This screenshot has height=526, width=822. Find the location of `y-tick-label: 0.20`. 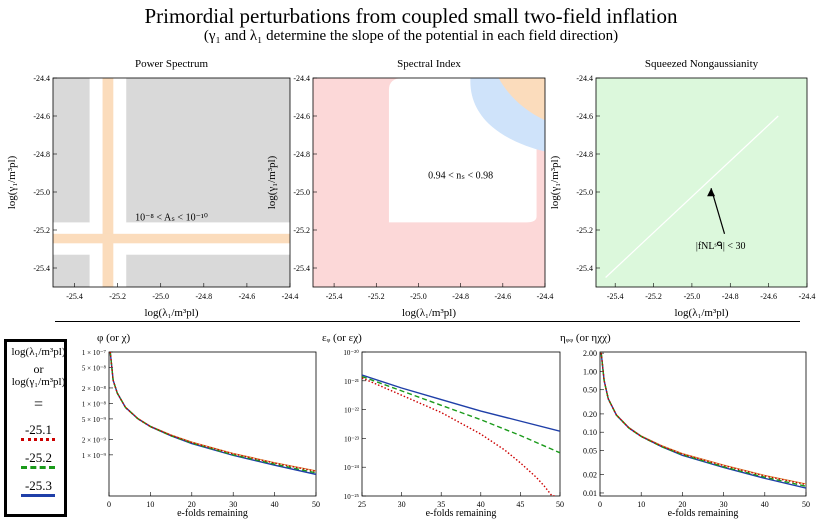

y-tick-label: 0.20 is located at coordinates (590, 414).